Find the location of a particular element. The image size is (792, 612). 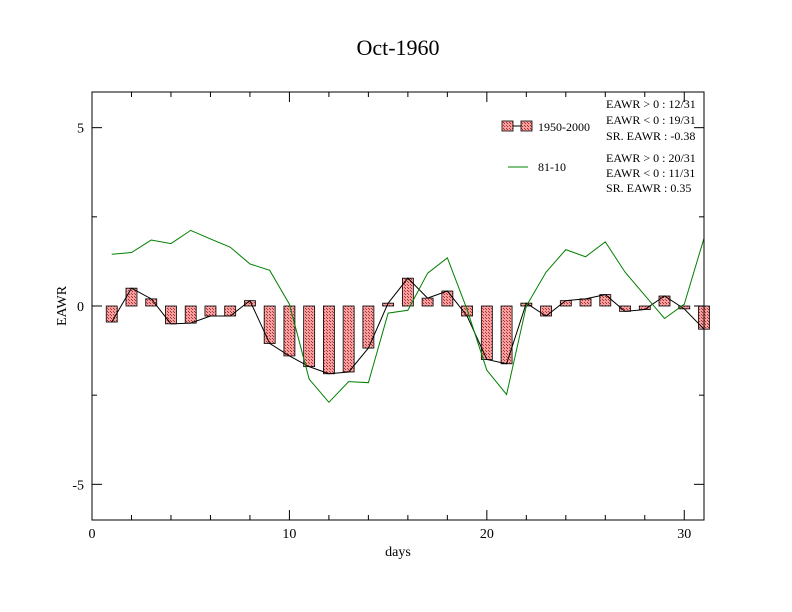

legend-label-1950-2000: 1950-2000 is located at coordinates (564, 127).